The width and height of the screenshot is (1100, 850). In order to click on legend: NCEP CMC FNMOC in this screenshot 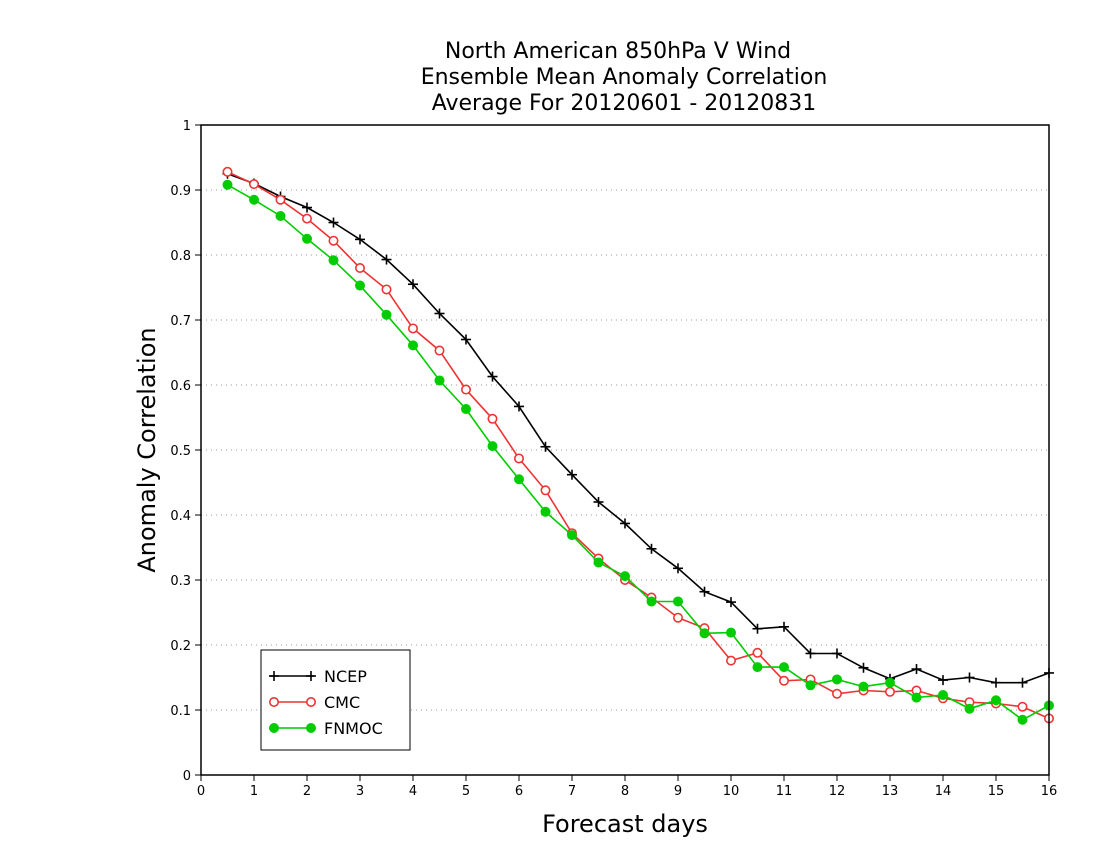, I will do `click(335, 700)`.